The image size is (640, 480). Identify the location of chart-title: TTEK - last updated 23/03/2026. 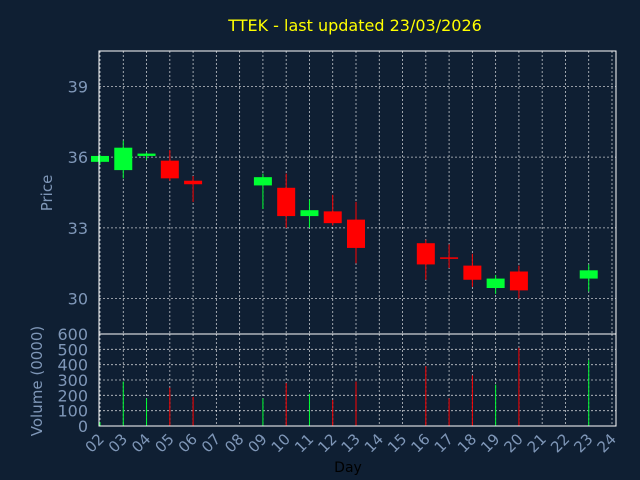
(354, 25).